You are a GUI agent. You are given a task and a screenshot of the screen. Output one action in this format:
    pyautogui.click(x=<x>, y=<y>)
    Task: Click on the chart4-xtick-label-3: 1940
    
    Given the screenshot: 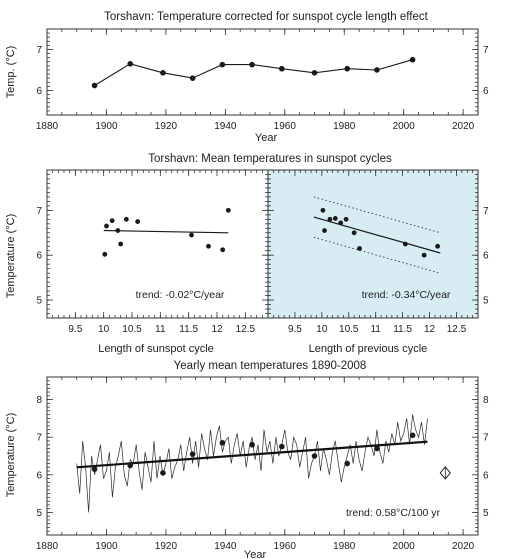 What is the action you would take?
    pyautogui.click(x=225, y=546)
    